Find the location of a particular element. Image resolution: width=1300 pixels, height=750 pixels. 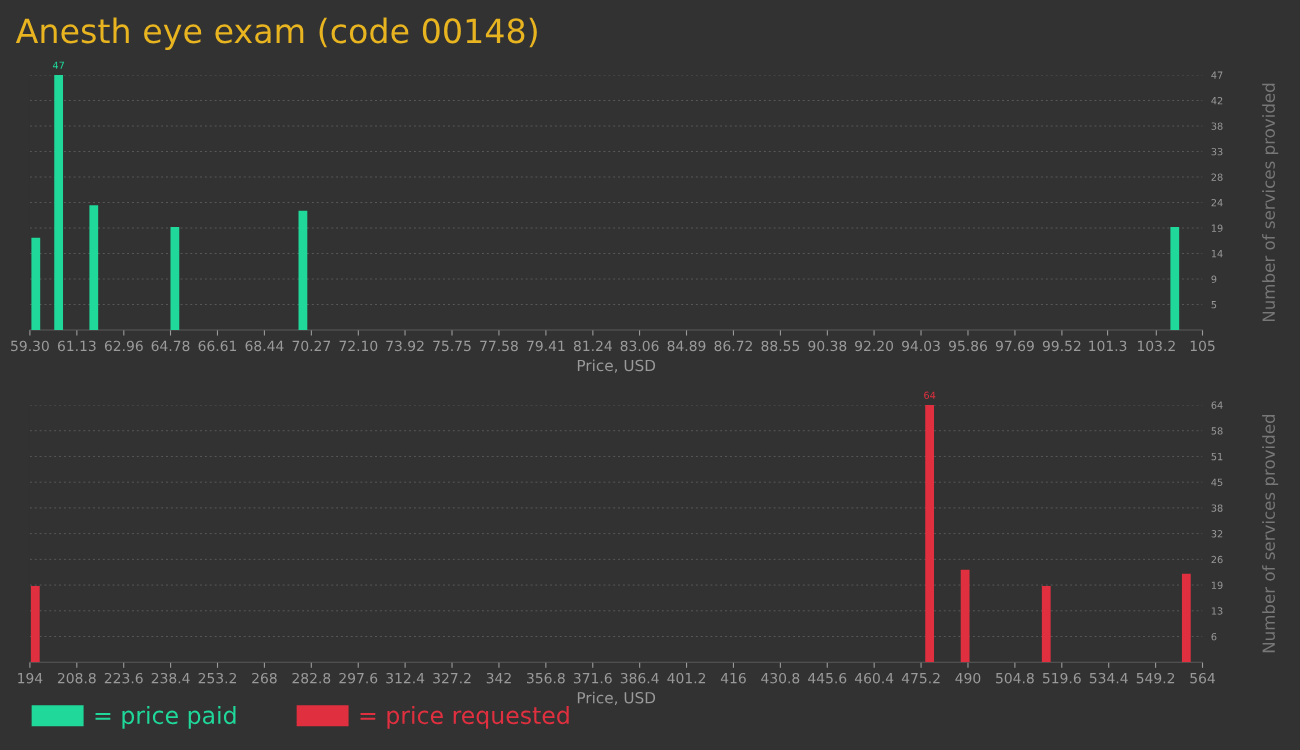

y-tick-label: 6 is located at coordinates (1214, 637).